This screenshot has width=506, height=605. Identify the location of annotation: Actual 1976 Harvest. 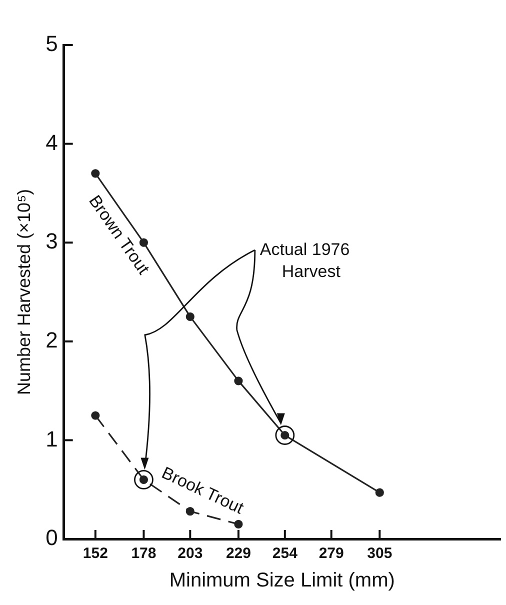
(305, 260).